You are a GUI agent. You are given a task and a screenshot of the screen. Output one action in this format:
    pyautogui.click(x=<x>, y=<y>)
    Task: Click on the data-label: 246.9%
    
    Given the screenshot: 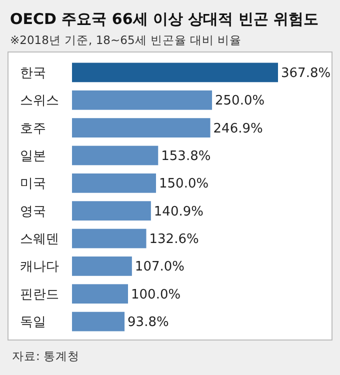 What is the action you would take?
    pyautogui.click(x=238, y=128)
    